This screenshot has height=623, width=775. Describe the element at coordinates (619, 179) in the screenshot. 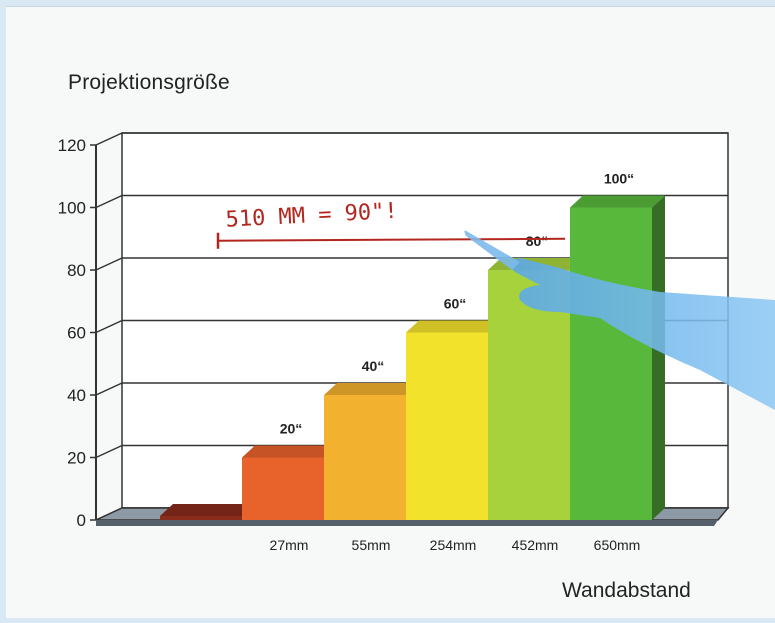

I see `data-label: 100“` at that location.